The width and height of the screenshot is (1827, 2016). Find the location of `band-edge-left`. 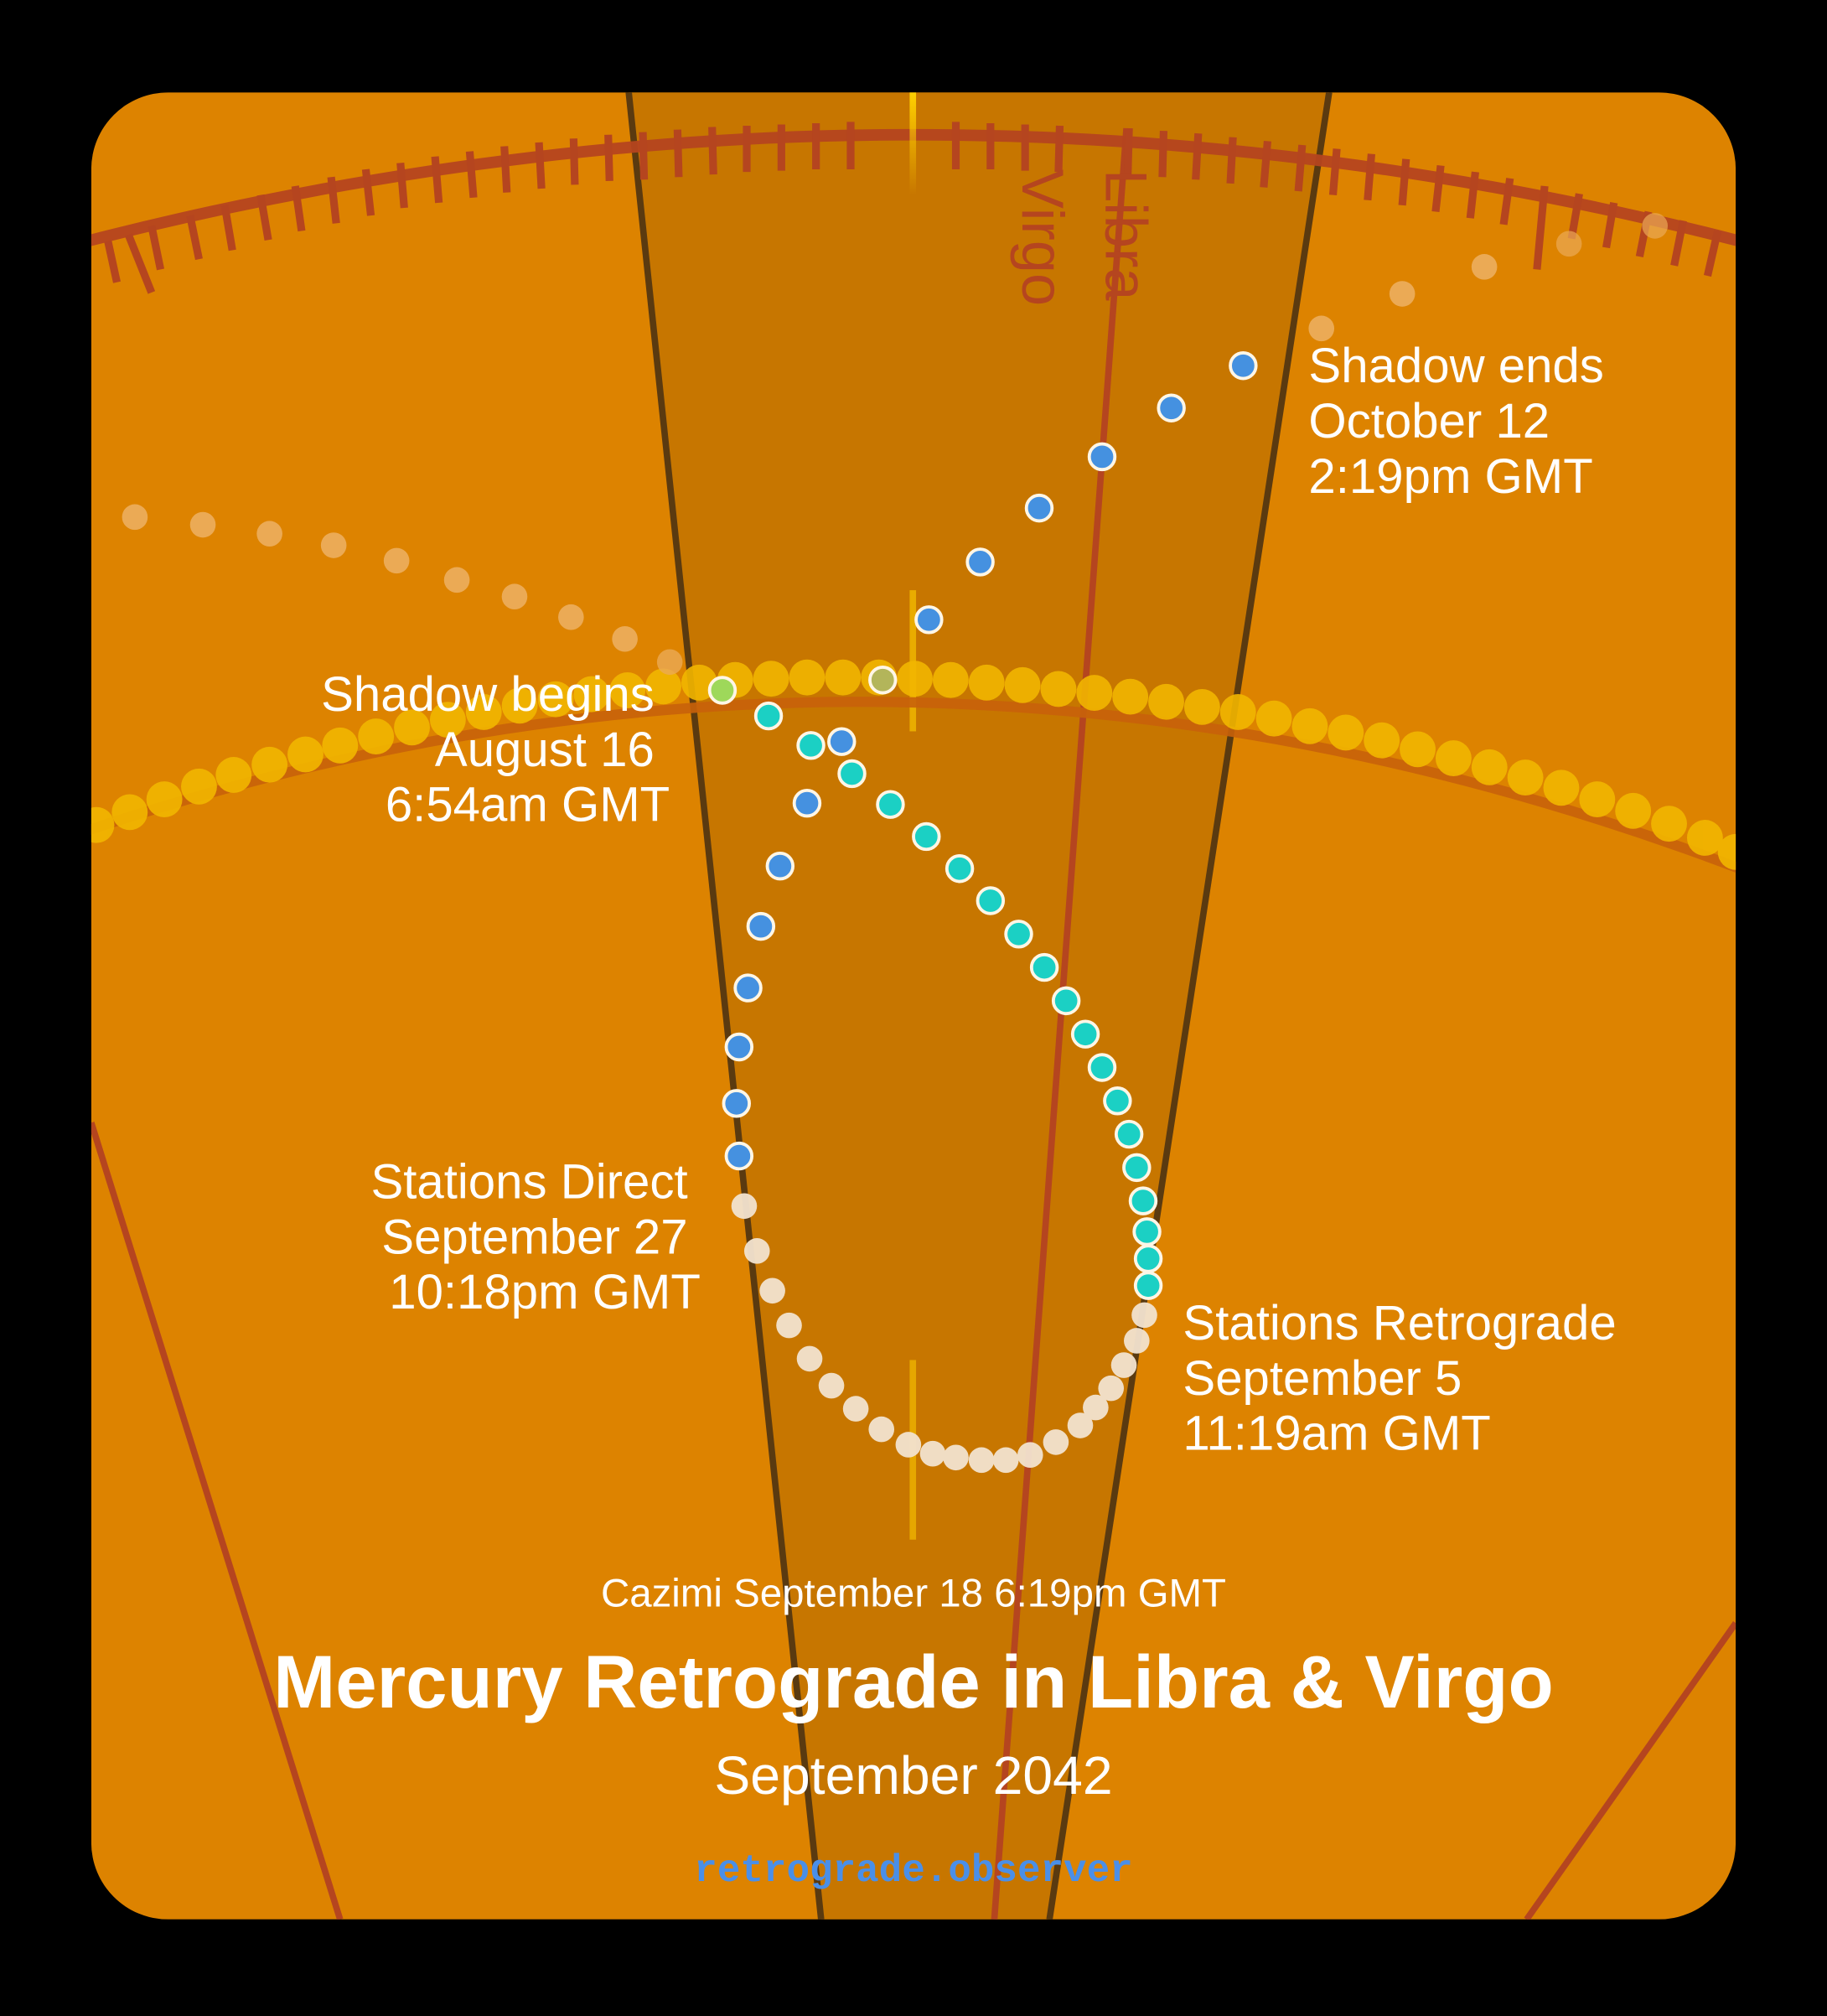

band-edge-left is located at coordinates (725, 1006).